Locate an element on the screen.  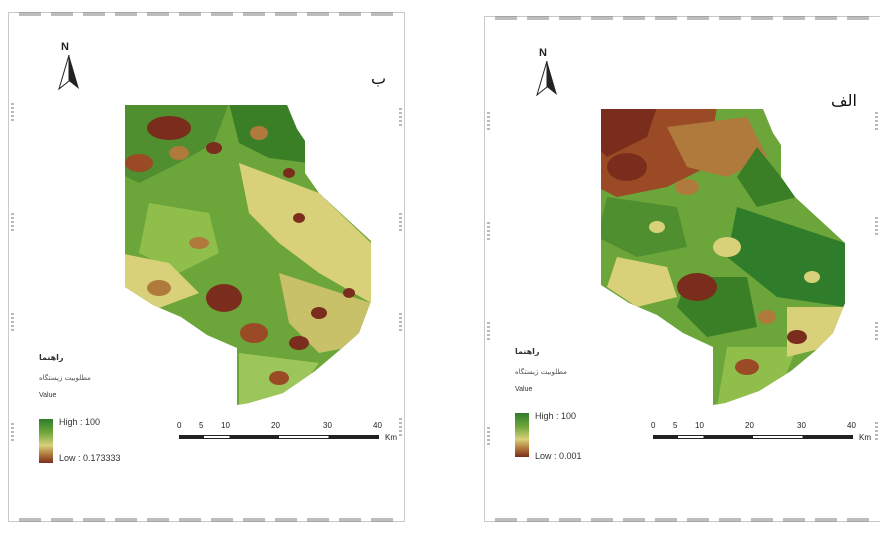
panel-label: ب is located at coordinates (379, 78).